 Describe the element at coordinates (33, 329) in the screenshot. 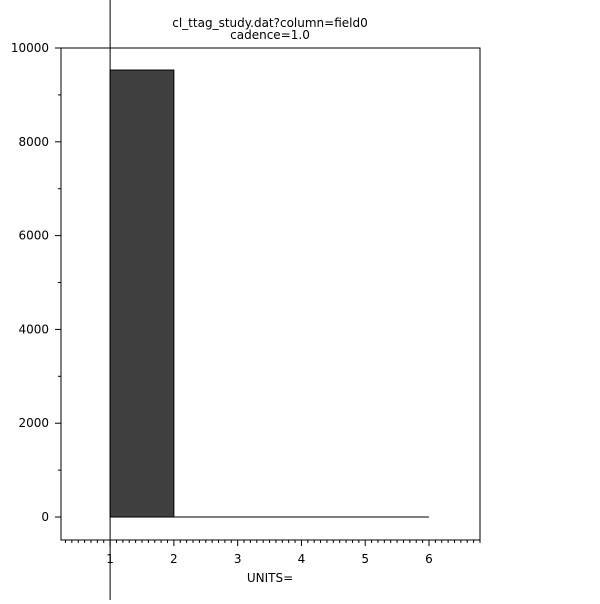

I see `y-tick-label: 4000` at that location.